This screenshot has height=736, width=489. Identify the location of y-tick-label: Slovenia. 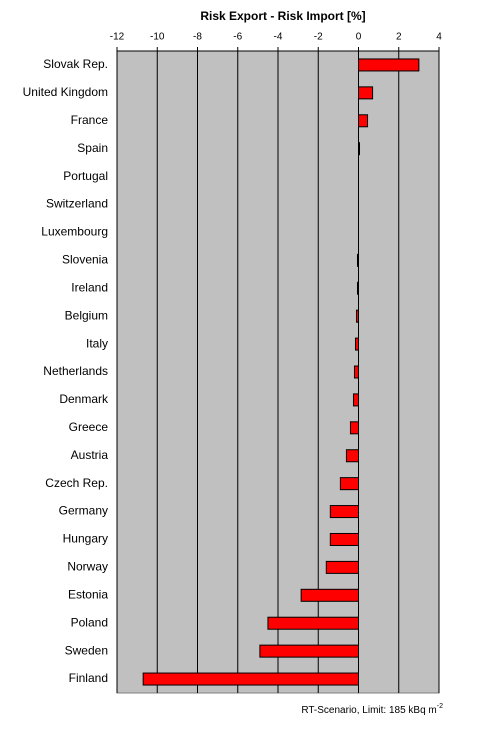
(85, 260).